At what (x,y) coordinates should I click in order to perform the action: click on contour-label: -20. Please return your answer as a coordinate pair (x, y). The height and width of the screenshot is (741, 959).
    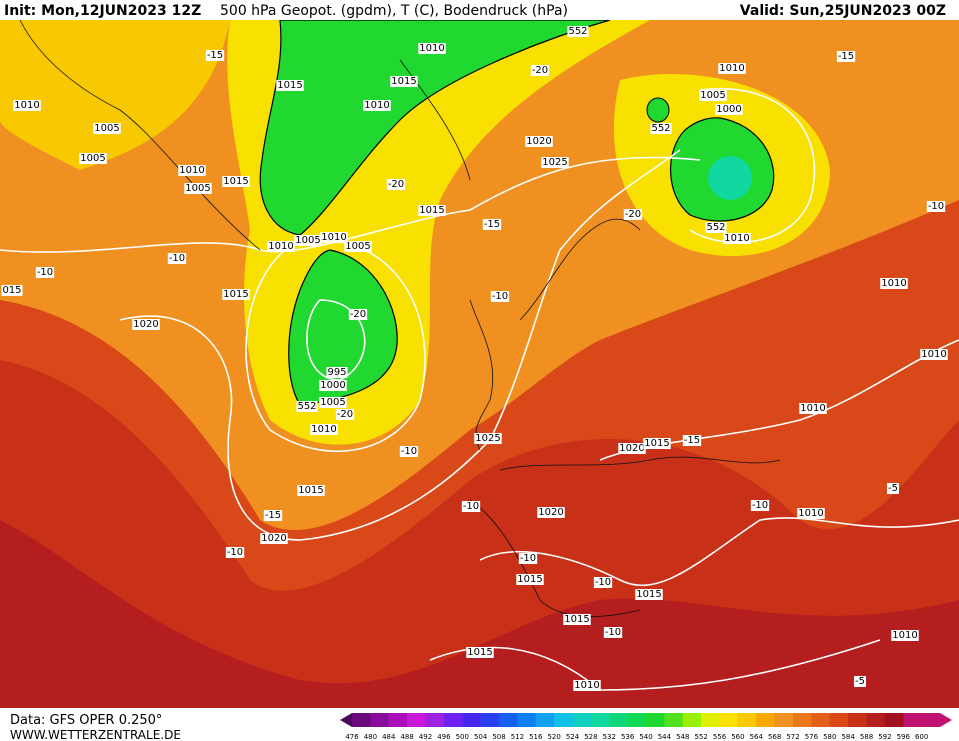
    Looking at the image, I should click on (396, 184).